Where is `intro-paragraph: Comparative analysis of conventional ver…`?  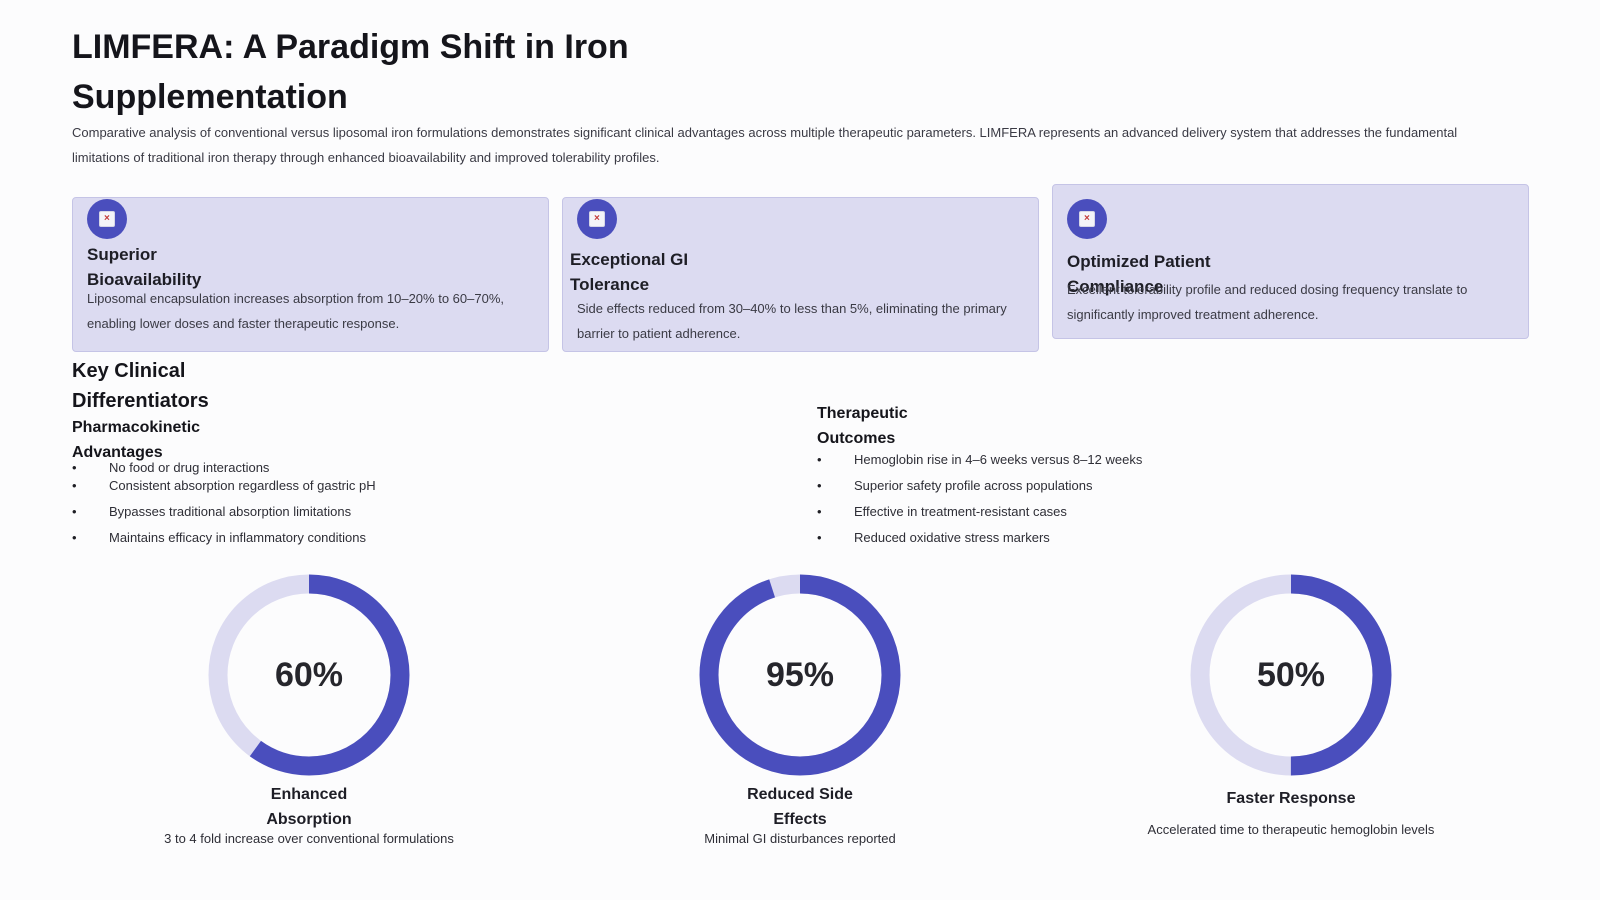
intro-paragraph: Comparative analysis of conventional ver… is located at coordinates (765, 145).